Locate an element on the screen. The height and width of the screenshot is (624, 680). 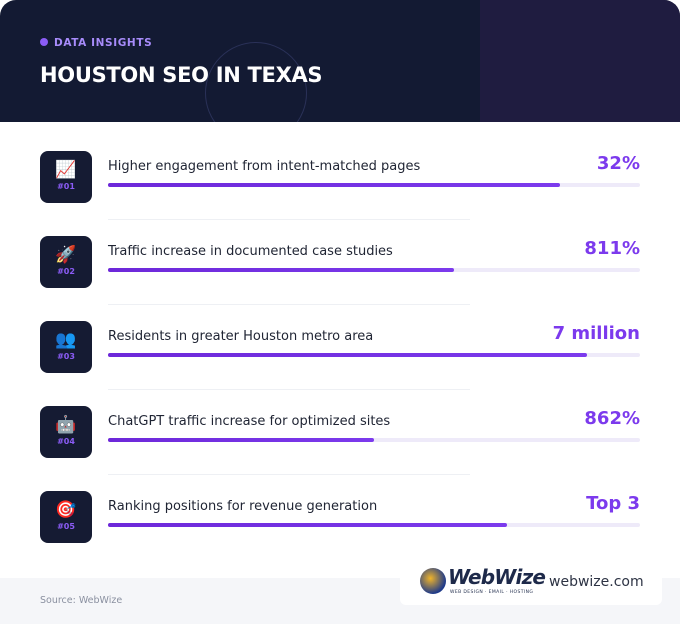
item-number: #05 is located at coordinates (66, 526).